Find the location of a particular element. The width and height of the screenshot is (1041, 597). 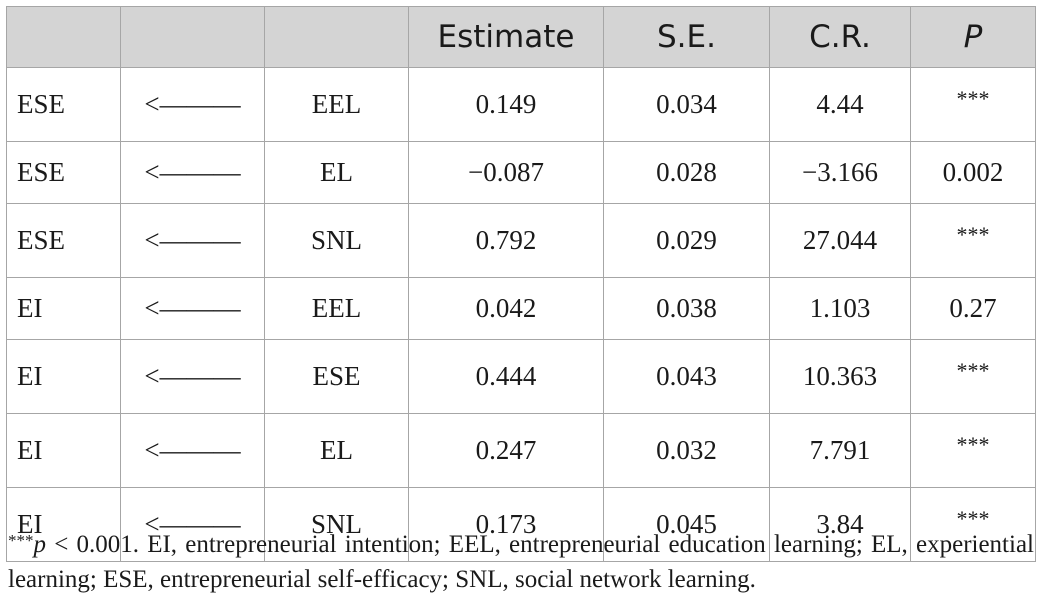

header-standard-error: S.E. is located at coordinates (686, 37).